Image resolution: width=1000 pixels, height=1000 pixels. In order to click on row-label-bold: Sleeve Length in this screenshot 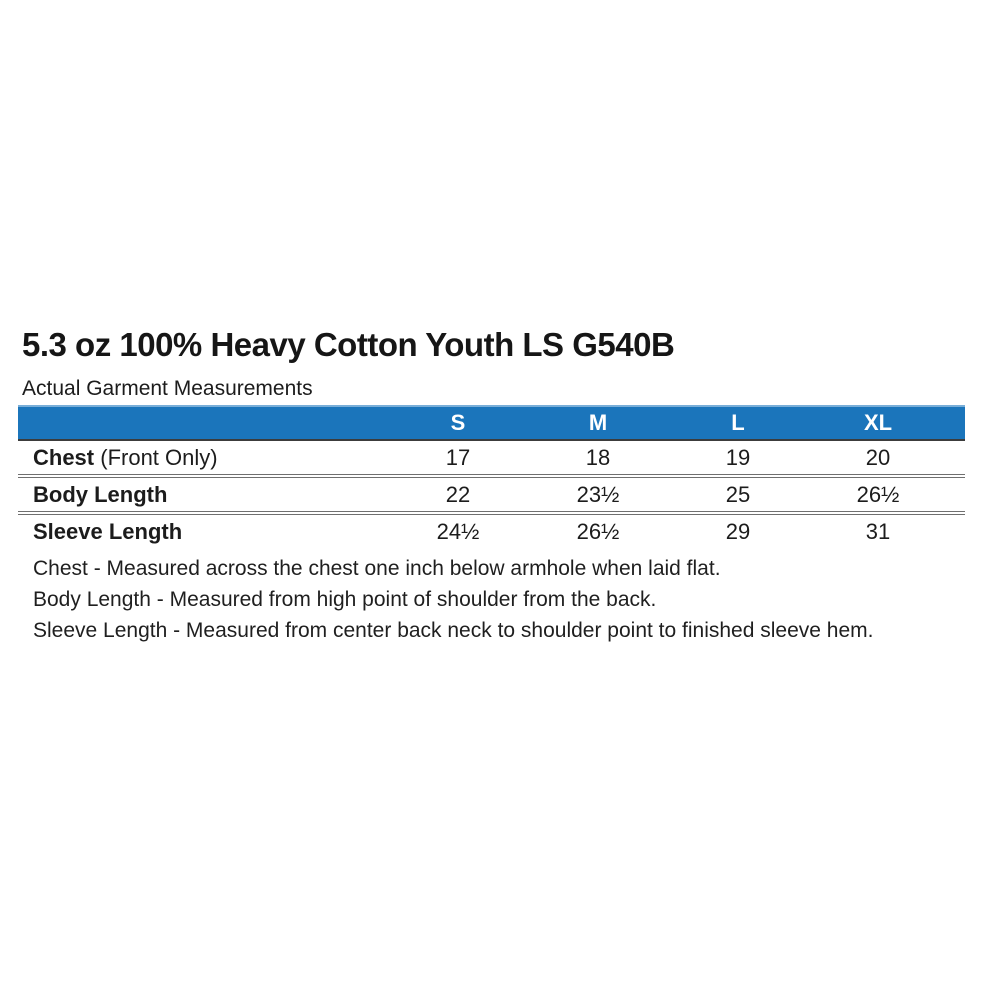, I will do `click(108, 531)`.